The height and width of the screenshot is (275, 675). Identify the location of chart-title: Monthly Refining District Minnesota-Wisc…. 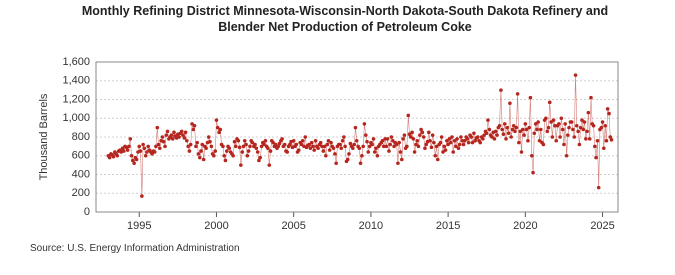
(345, 19).